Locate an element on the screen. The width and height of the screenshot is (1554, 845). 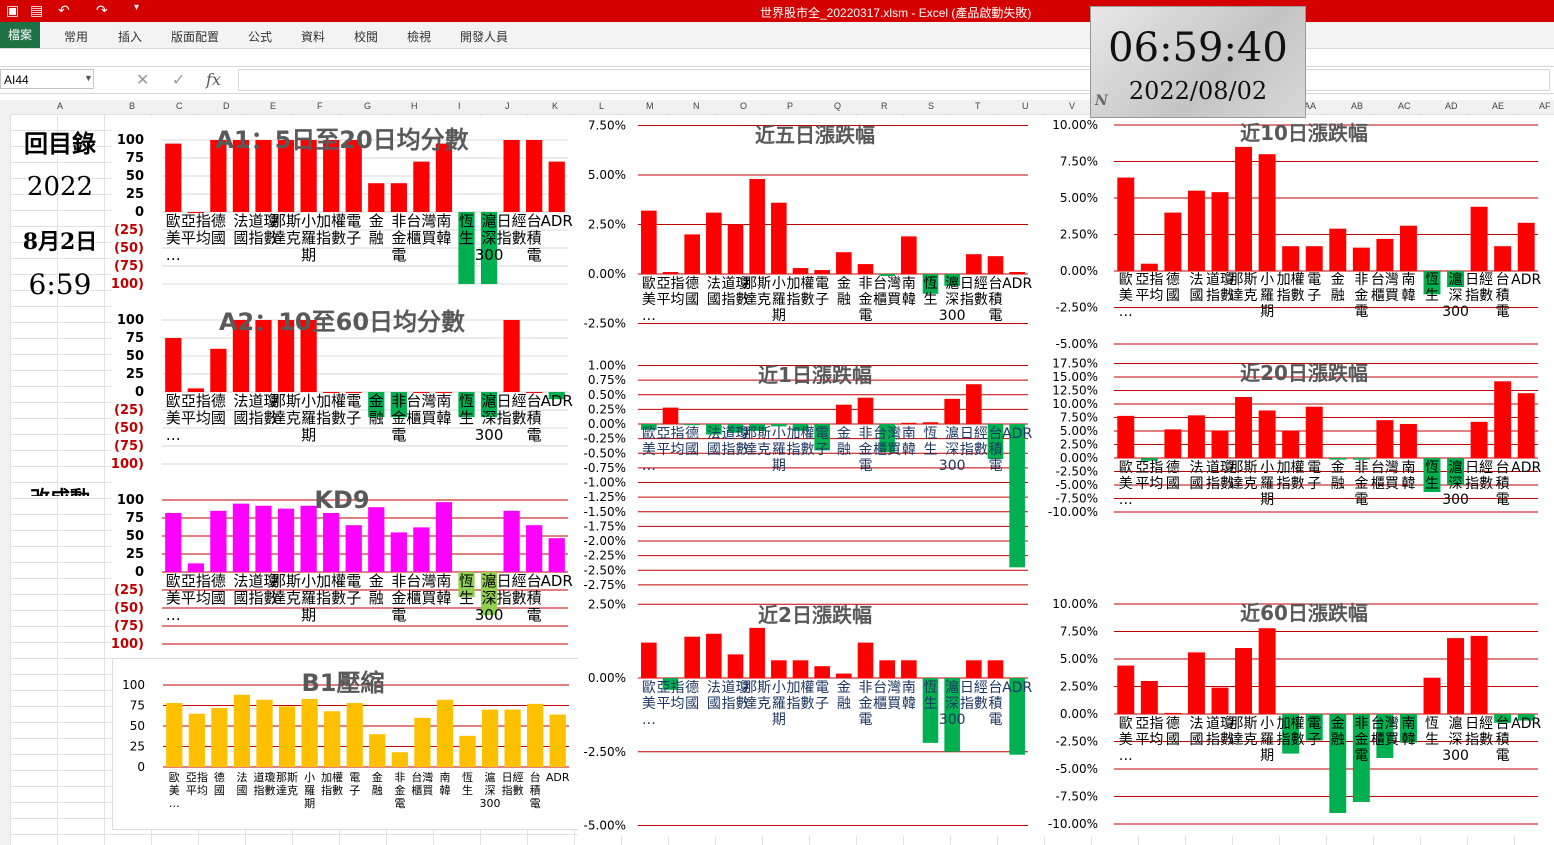
tab-formulas: 公式 is located at coordinates (260, 37).